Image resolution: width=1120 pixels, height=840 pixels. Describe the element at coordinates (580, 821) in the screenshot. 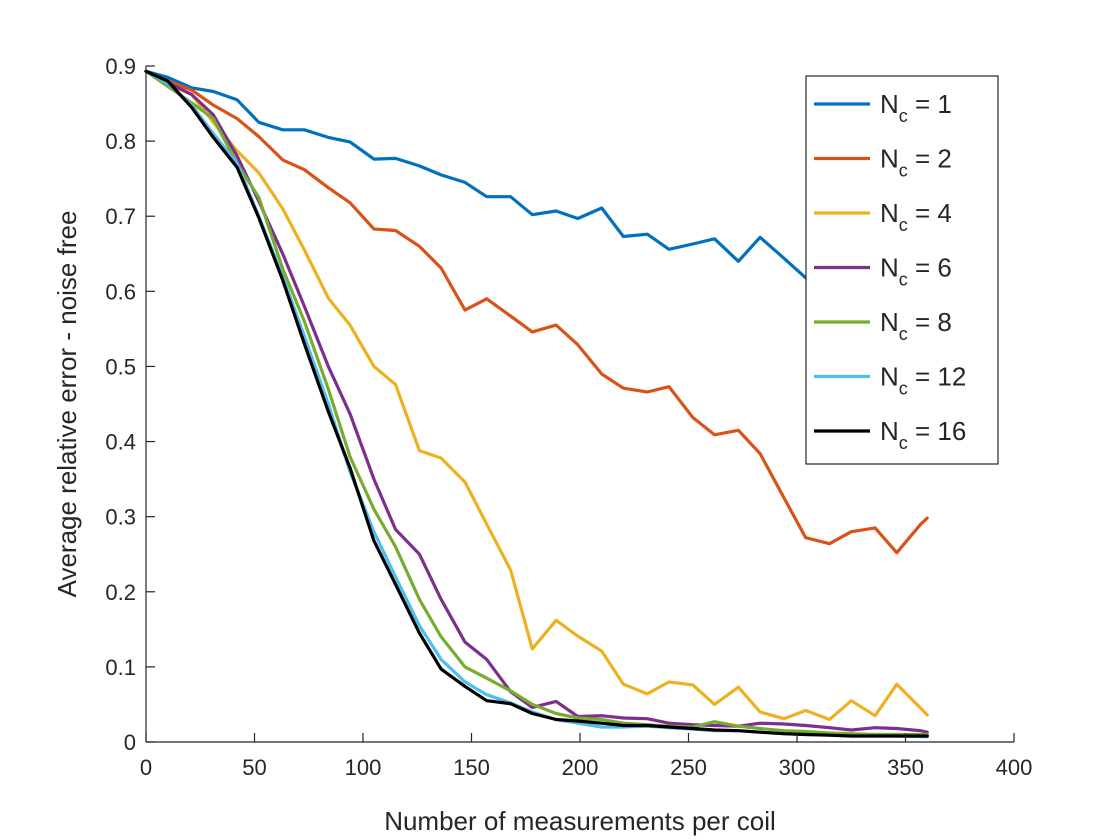

I see `x-axis-label: Number of measurements per coil` at that location.